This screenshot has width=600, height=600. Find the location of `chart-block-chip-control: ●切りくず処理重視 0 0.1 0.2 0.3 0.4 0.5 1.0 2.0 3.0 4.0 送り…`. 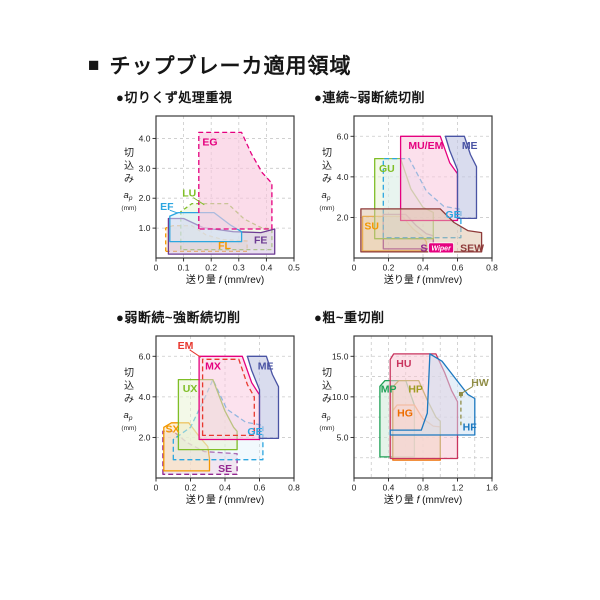

chart-block-chip-control: ●切りくず処理重視 0 0.1 0.2 0.3 0.4 0.5 1.0 2.0 3.0 4.0 送り… is located at coordinates (211, 197).